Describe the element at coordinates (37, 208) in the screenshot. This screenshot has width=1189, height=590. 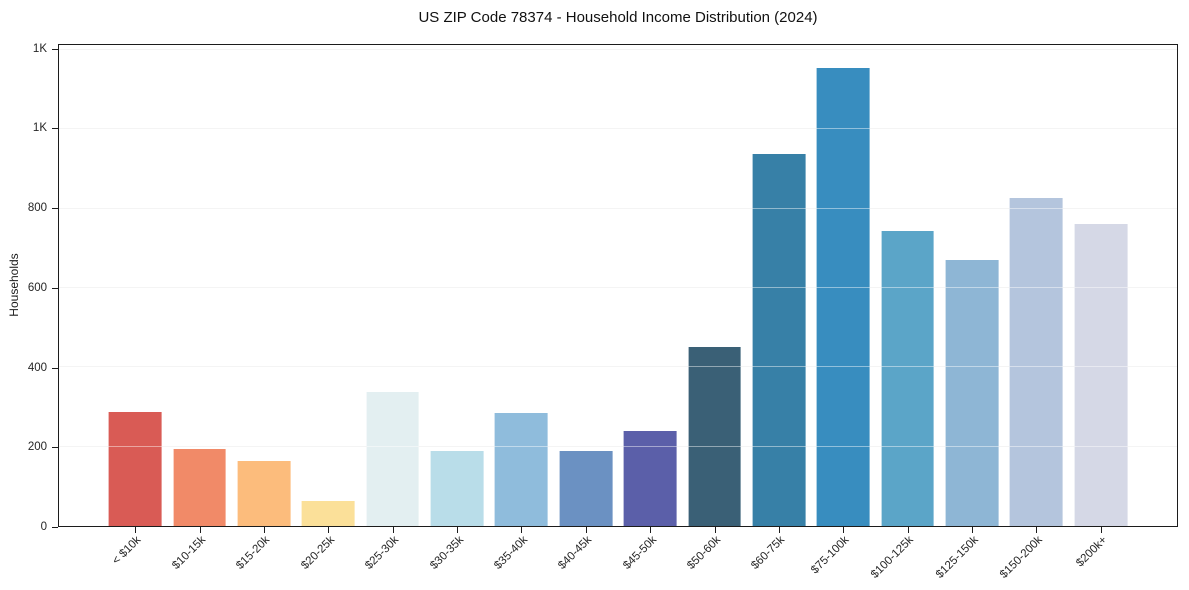
I see `y-tick-label: 800` at that location.